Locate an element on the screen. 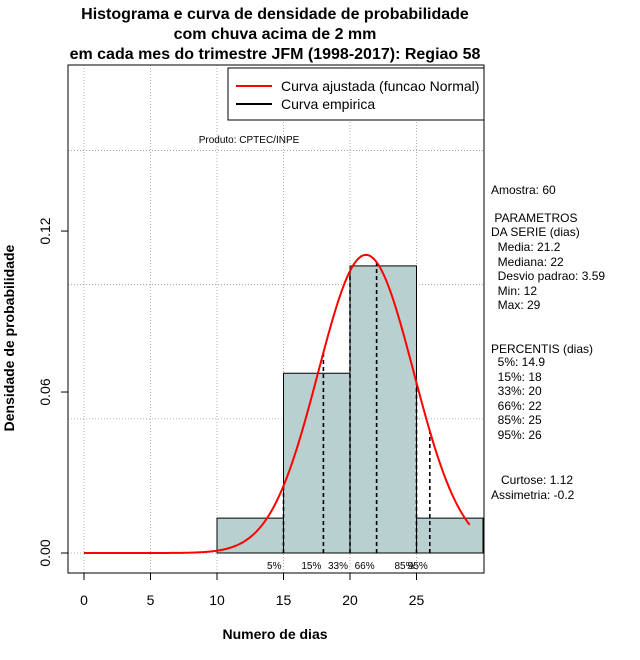 This screenshot has width=640, height=660. percentil-5: 5%: 14.9 is located at coordinates (518, 362).